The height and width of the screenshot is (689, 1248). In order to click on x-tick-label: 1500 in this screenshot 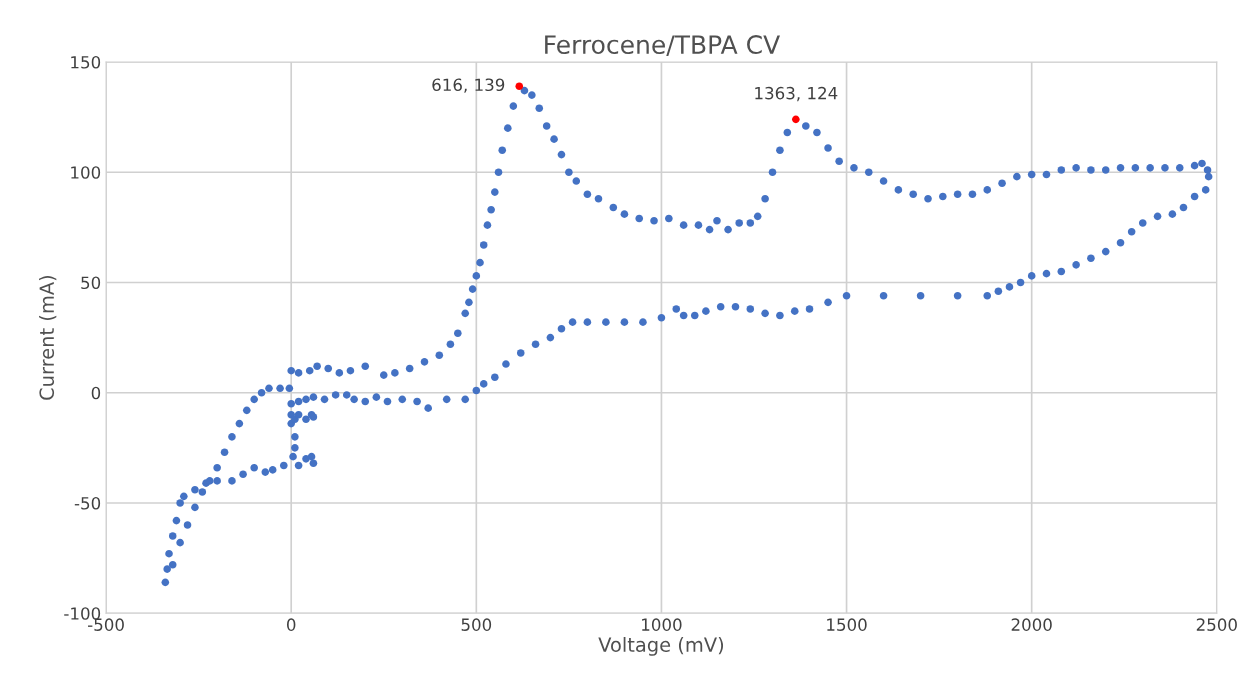, I will do `click(847, 624)`.